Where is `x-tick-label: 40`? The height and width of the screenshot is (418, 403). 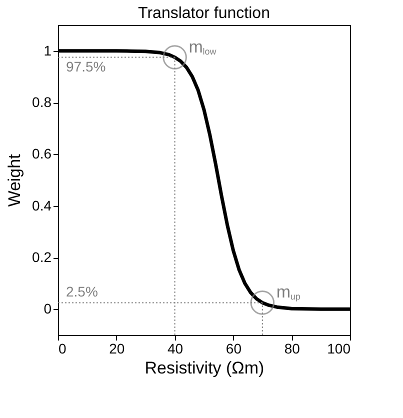
x-tick-label: 40 is located at coordinates (176, 348).